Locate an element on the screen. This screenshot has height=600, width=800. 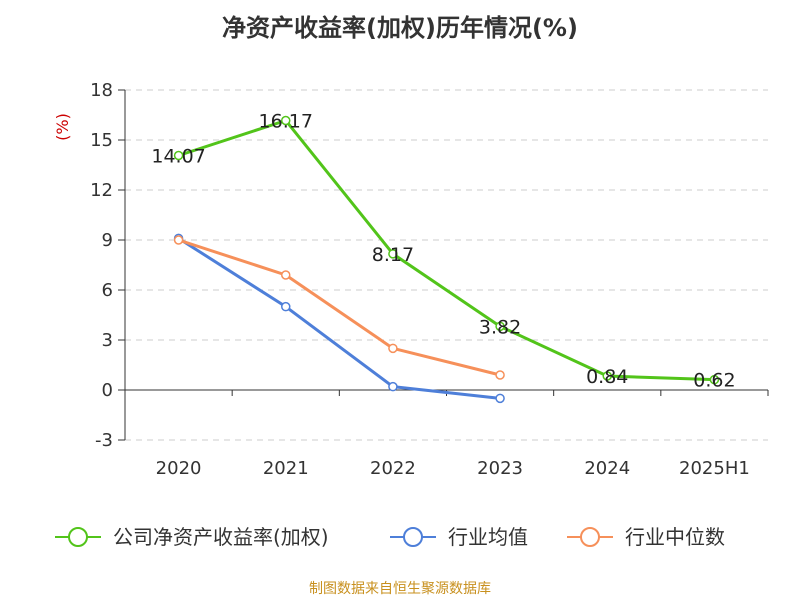
y-tick-label: 6 is located at coordinates (107, 290).